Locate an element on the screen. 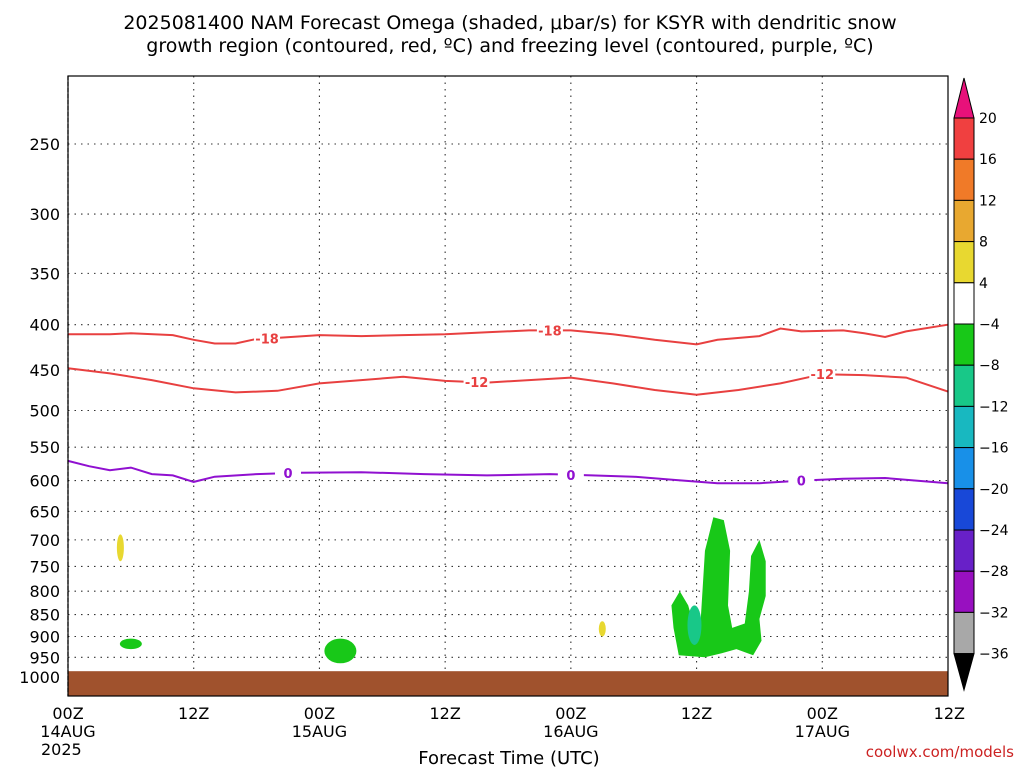  colorbar-label: −32 is located at coordinates (994, 613).